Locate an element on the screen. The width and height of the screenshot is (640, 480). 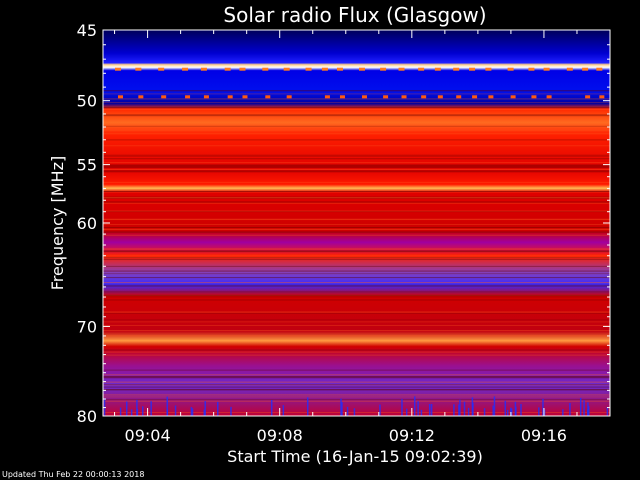
x-tick-label: 09:08 is located at coordinates (280, 435).